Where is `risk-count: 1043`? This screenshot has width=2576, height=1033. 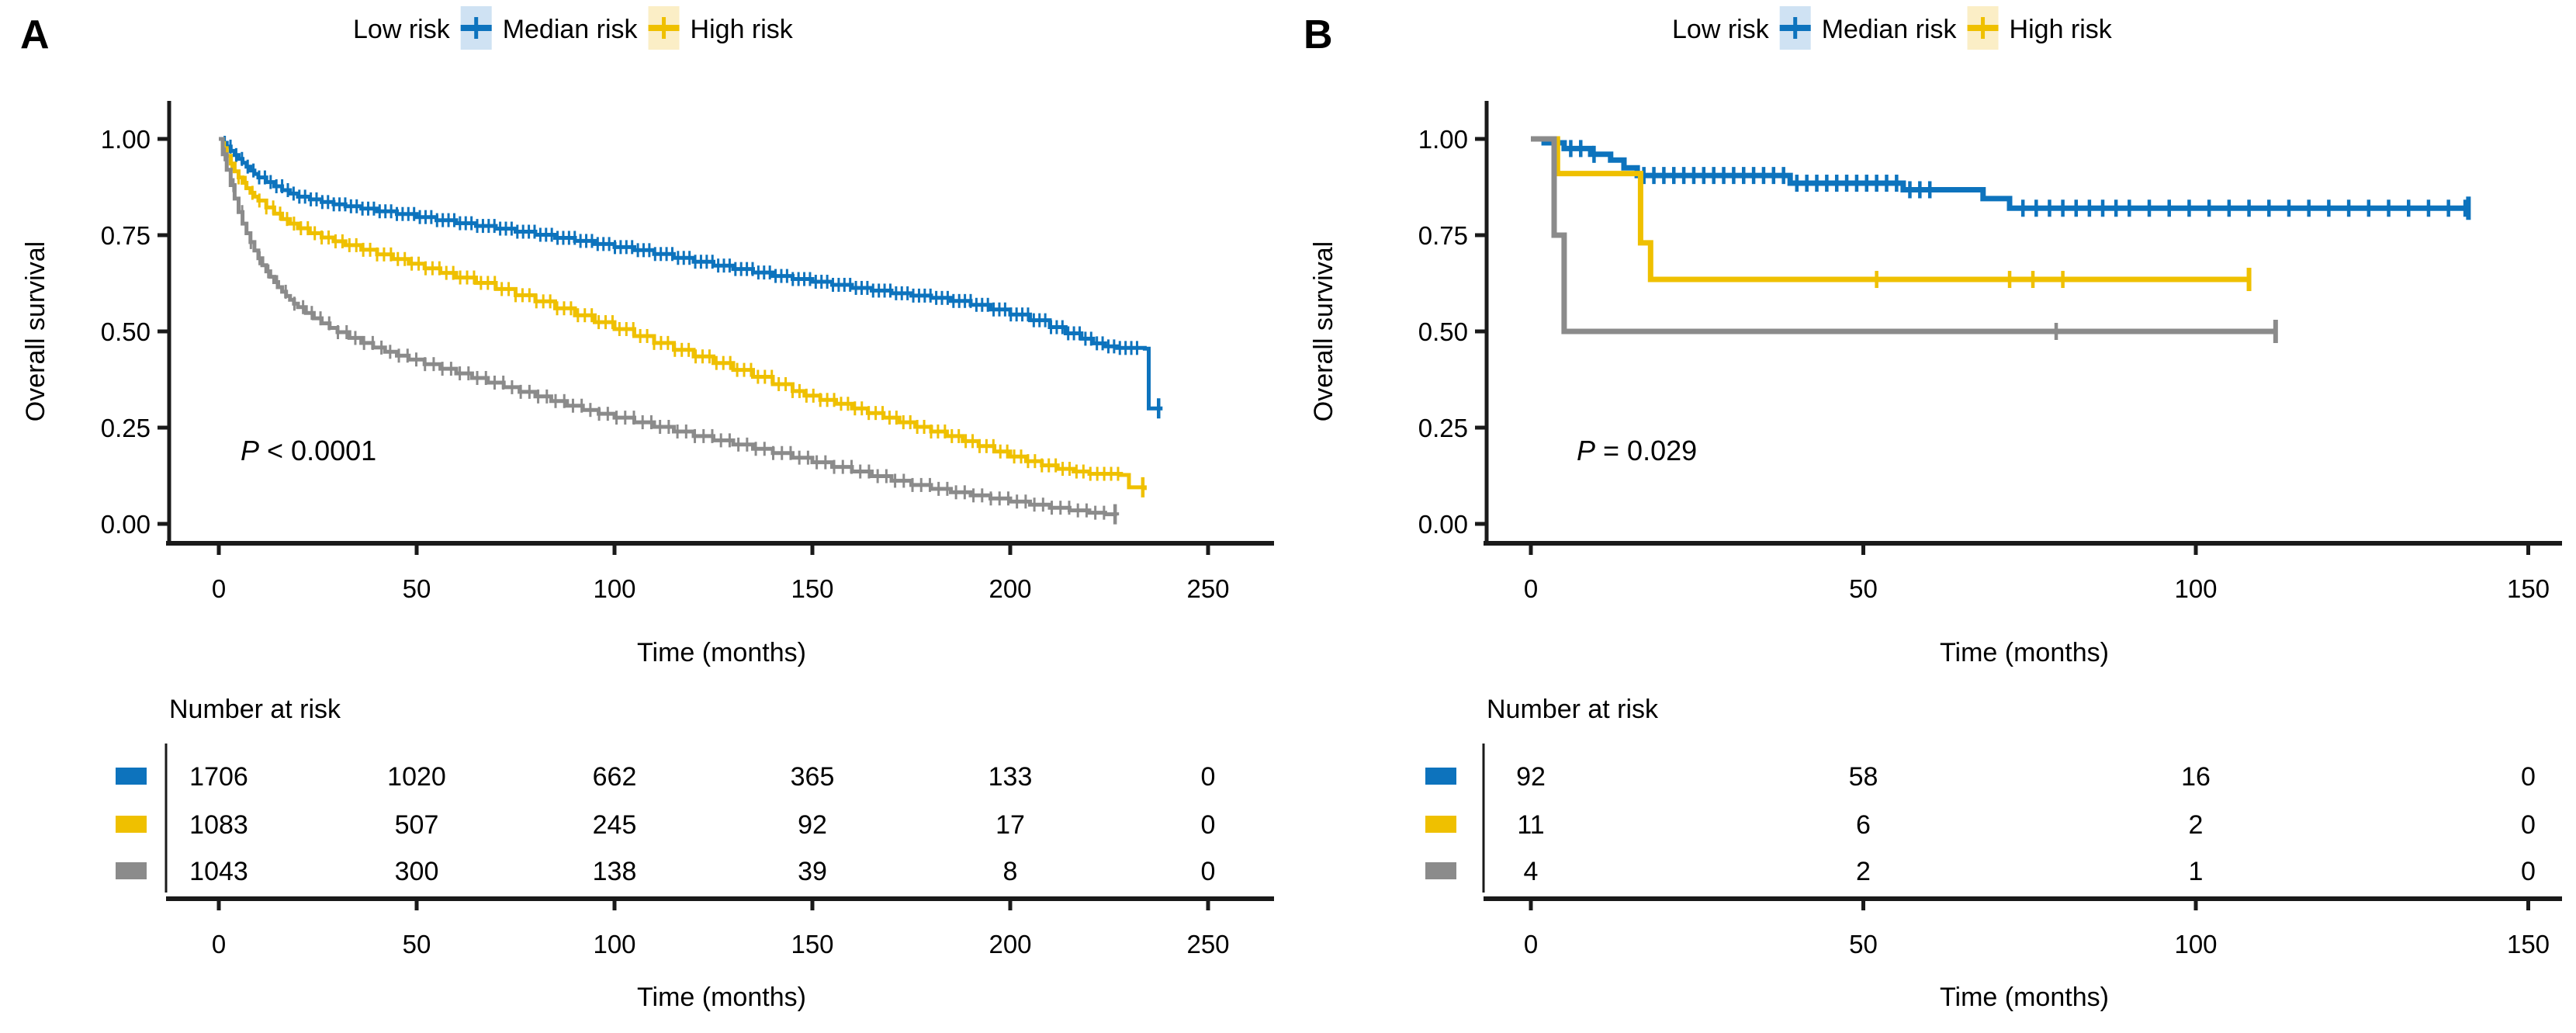
risk-count: 1043 is located at coordinates (219, 871).